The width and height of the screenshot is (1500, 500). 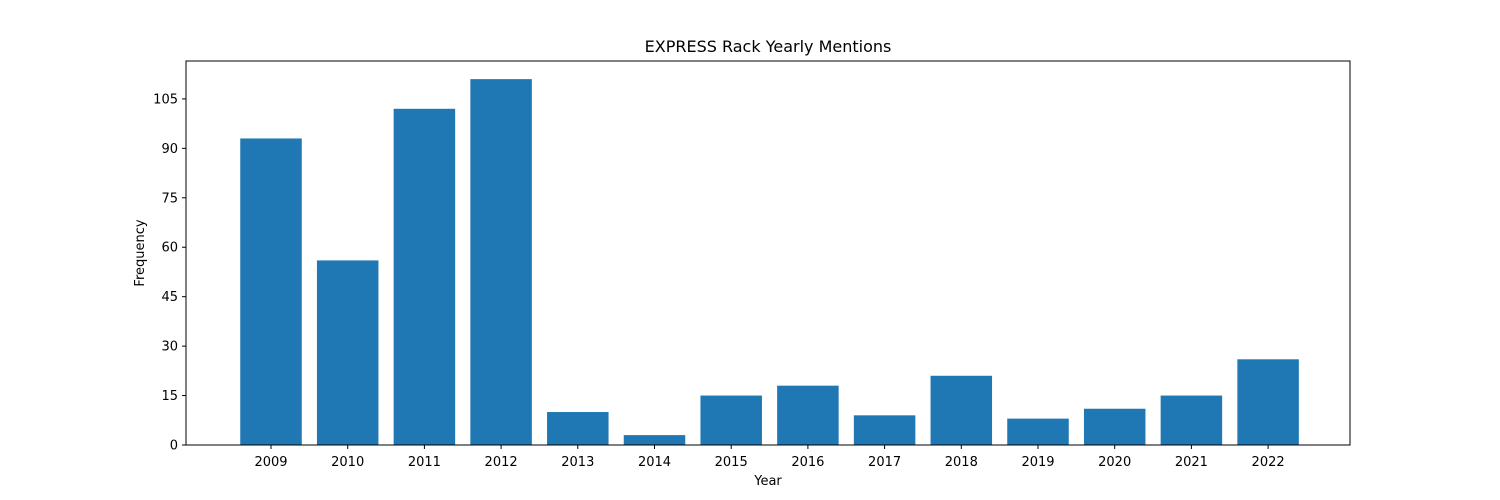 I want to click on x-tick-label-2015: 2015, so click(x=731, y=462).